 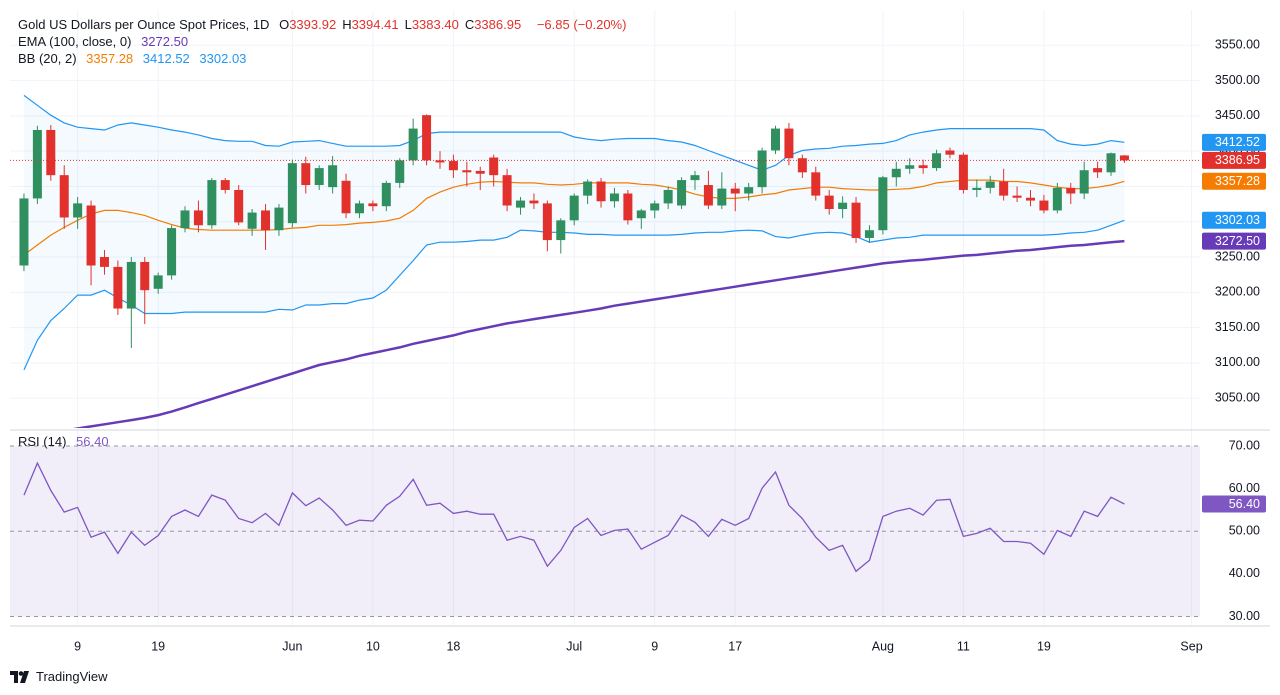 I want to click on branding: TradingView, so click(x=59, y=676).